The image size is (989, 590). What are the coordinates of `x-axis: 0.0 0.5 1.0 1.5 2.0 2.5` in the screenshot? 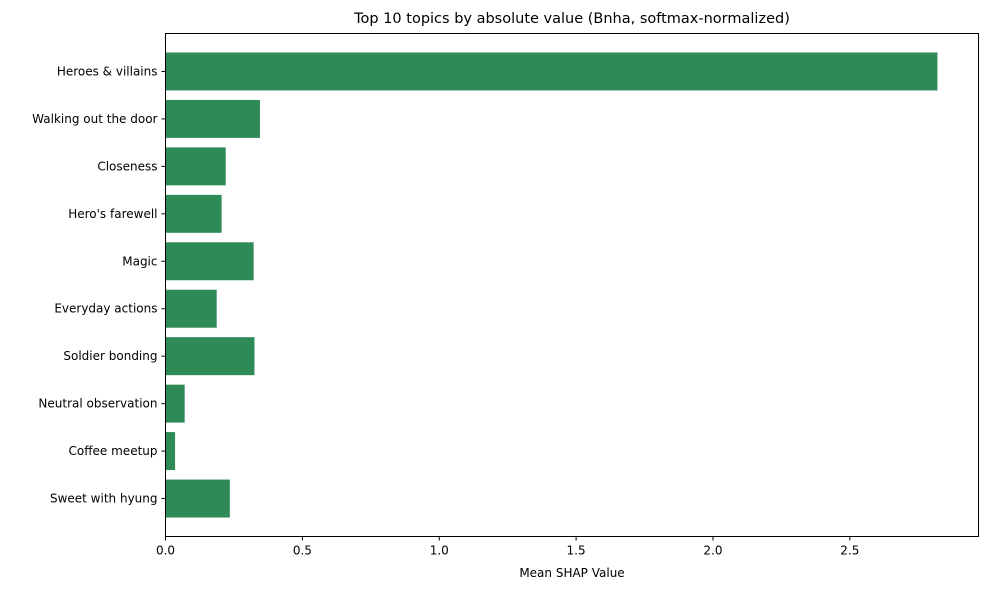 It's located at (507, 547).